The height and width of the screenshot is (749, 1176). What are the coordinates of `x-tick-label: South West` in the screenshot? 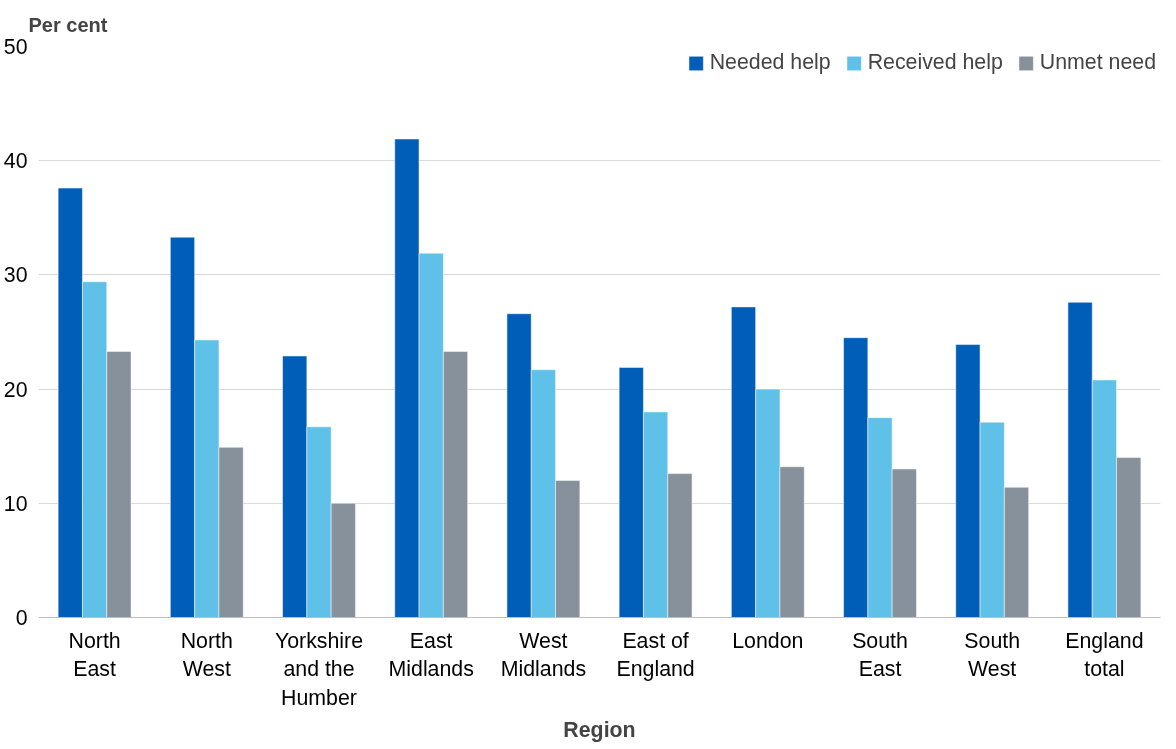 It's located at (992, 655).